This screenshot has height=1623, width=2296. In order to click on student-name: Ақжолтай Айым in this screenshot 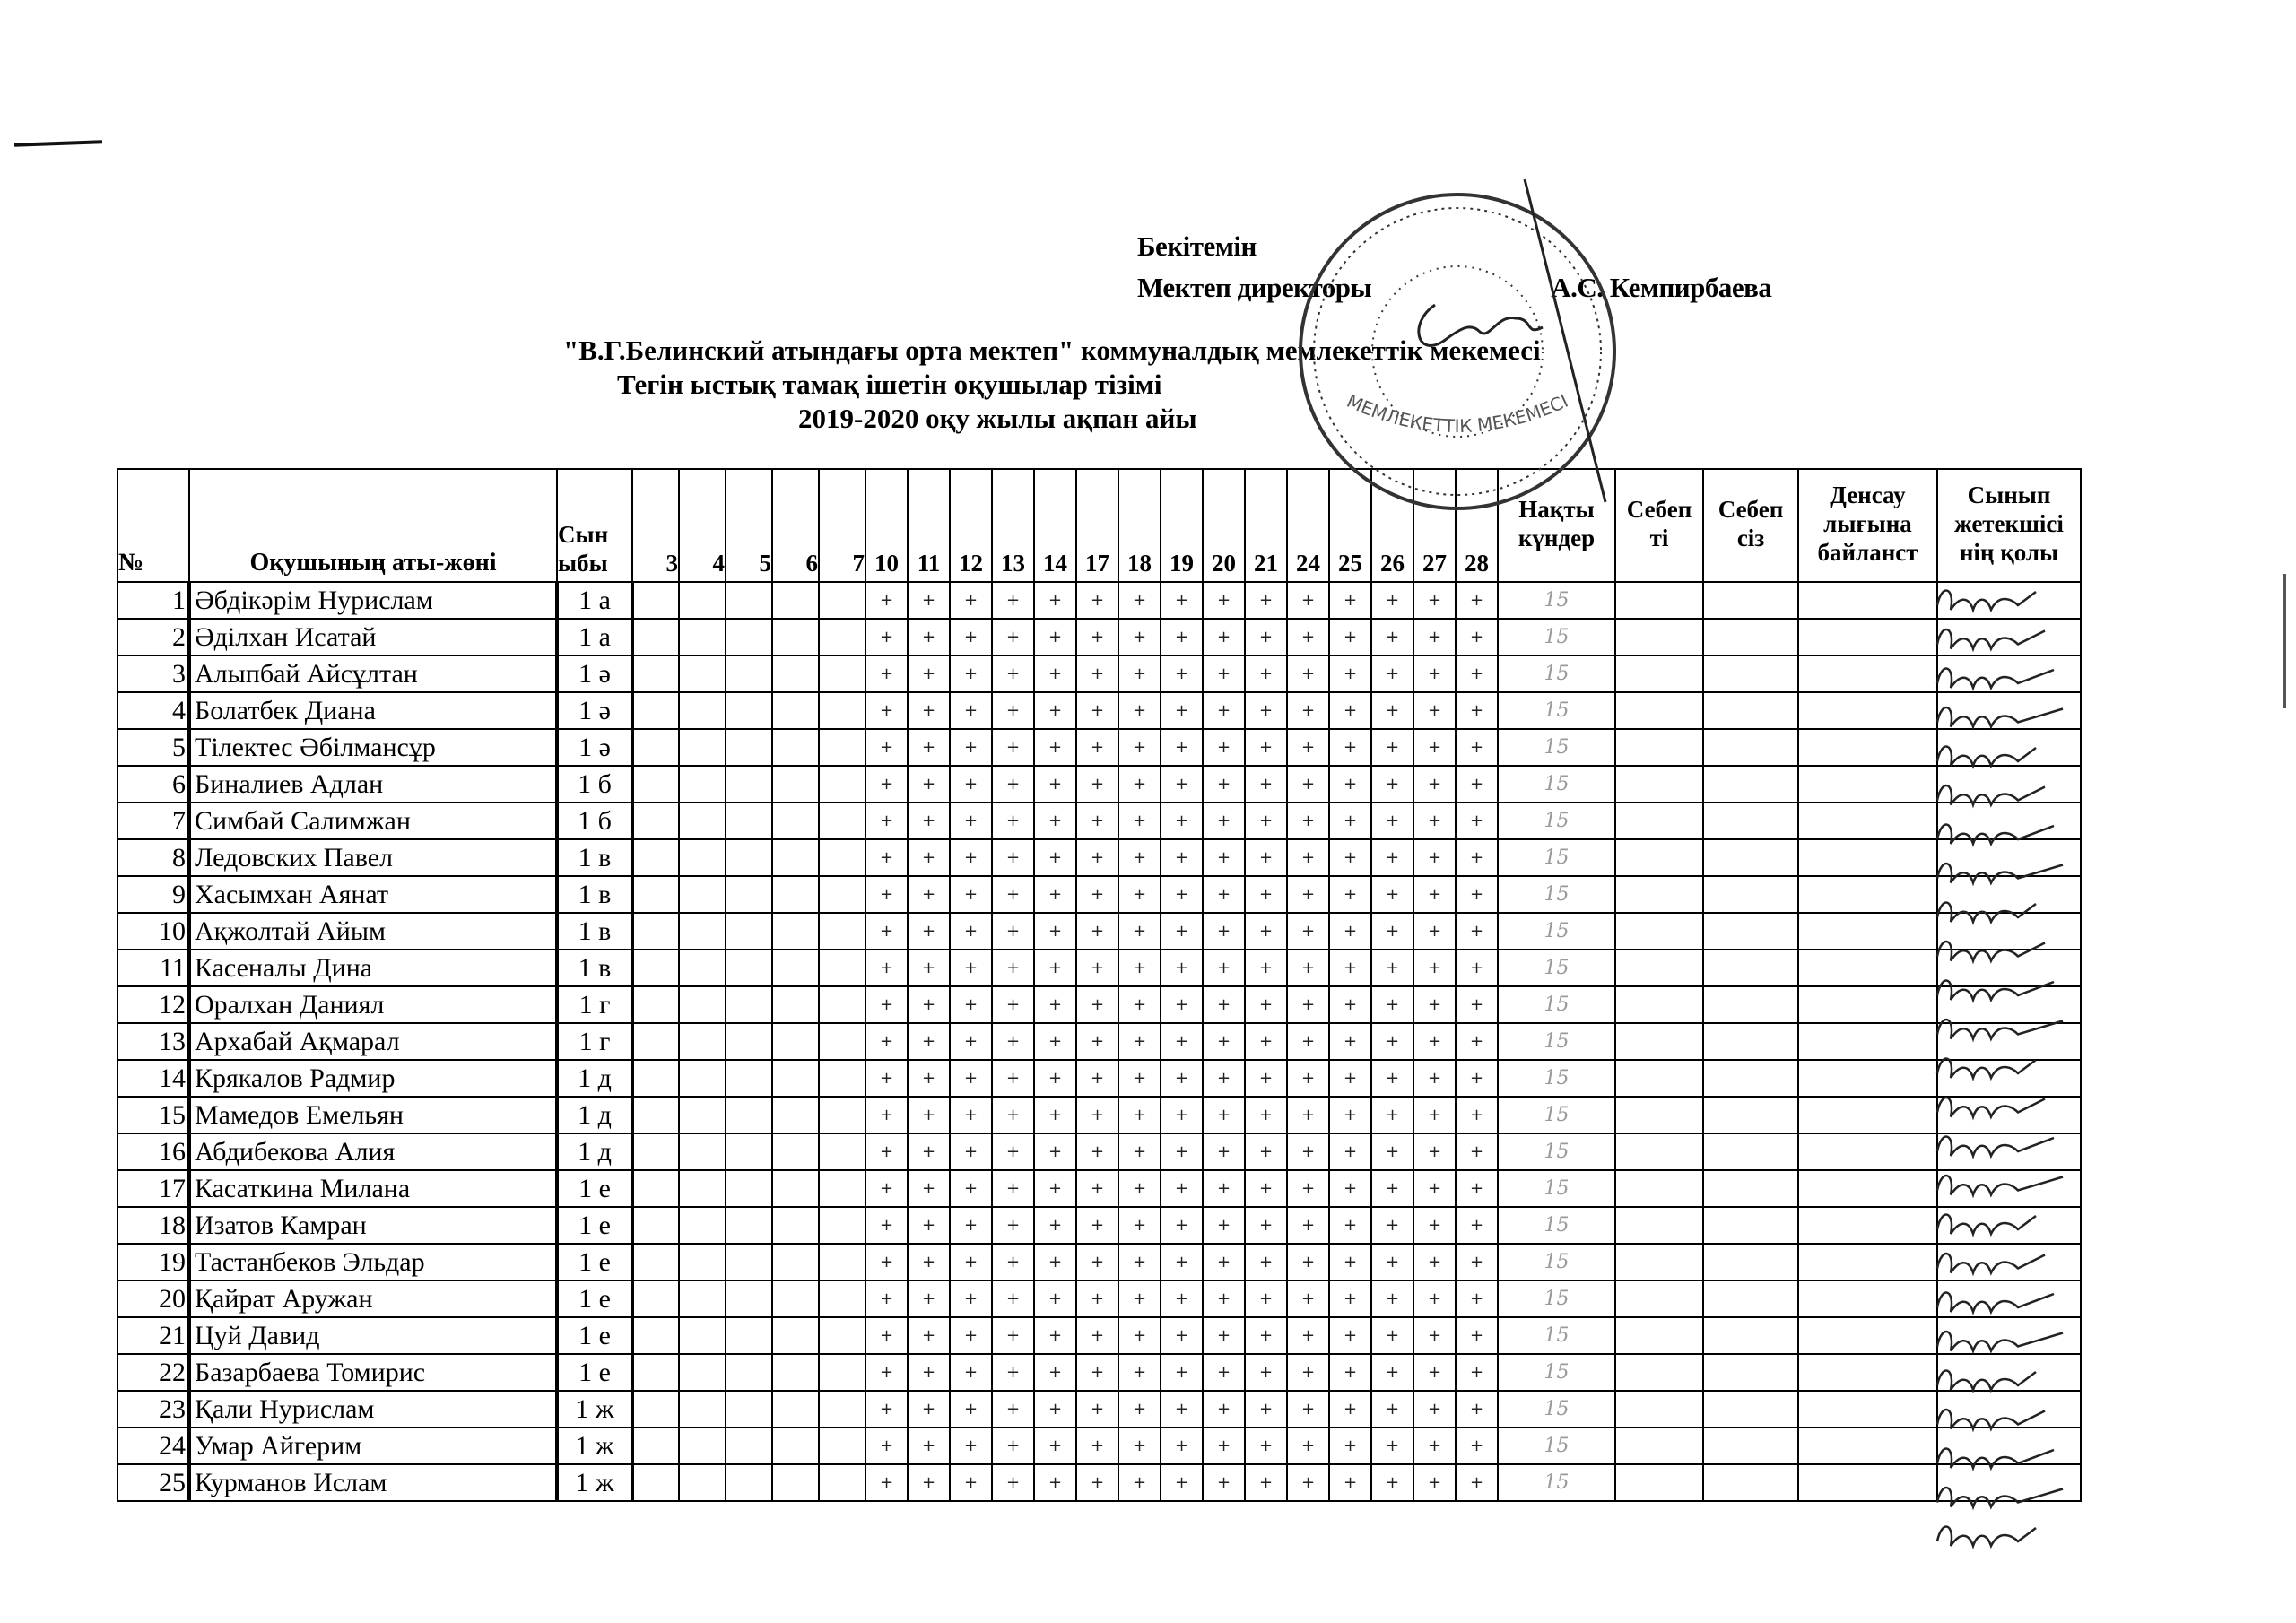, I will do `click(373, 931)`.